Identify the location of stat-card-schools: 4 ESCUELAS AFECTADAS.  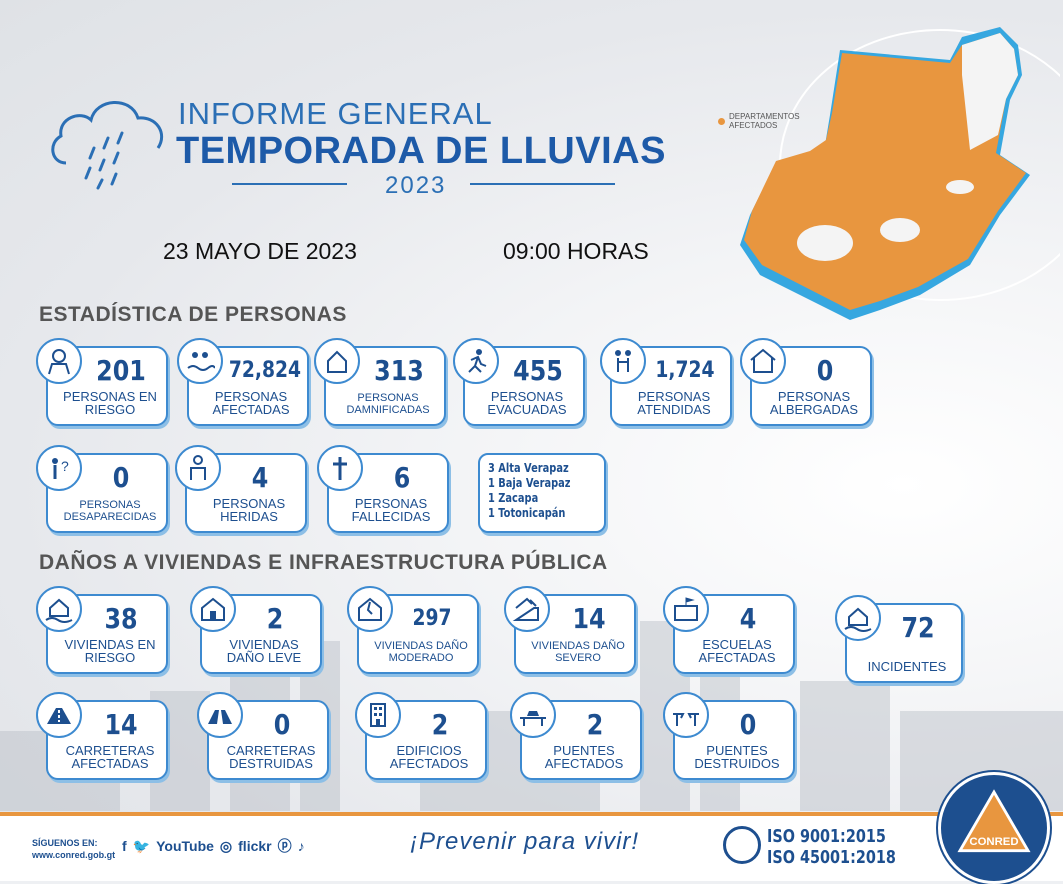
(729, 630).